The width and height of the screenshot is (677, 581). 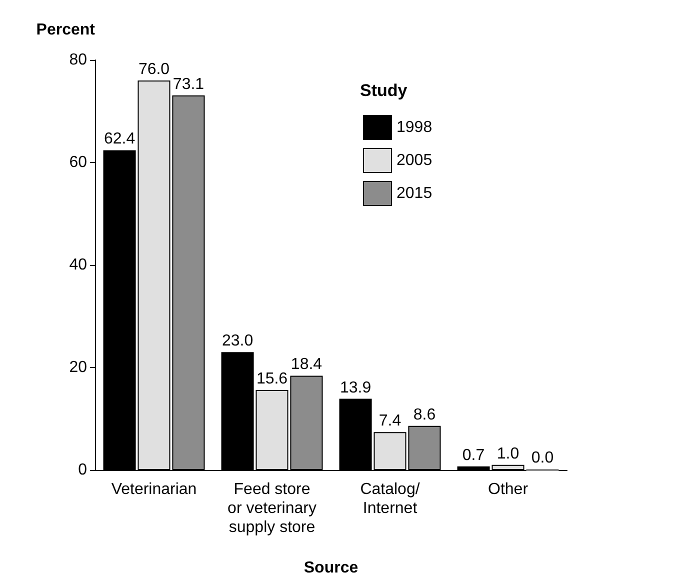 I want to click on legend-label: 1998, so click(x=414, y=127).